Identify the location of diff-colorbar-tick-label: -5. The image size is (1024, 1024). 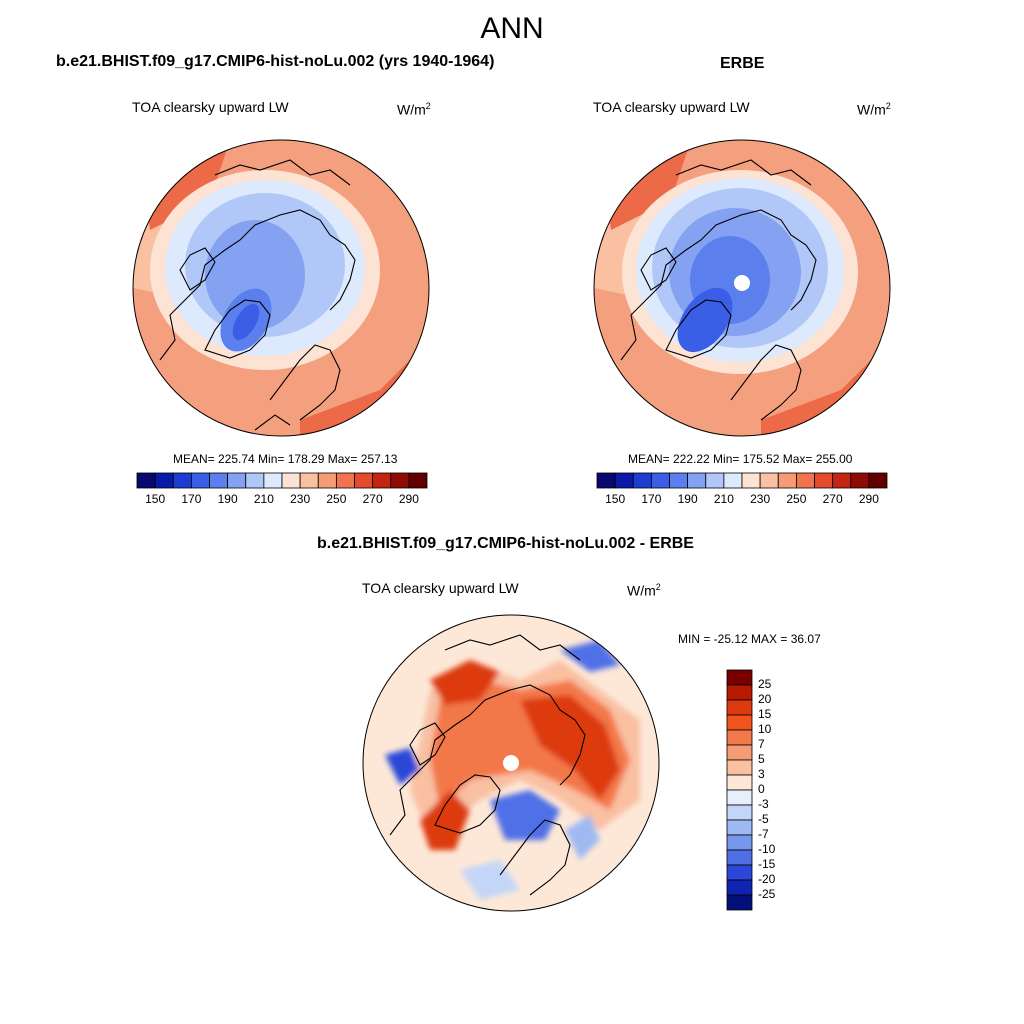
(763, 819).